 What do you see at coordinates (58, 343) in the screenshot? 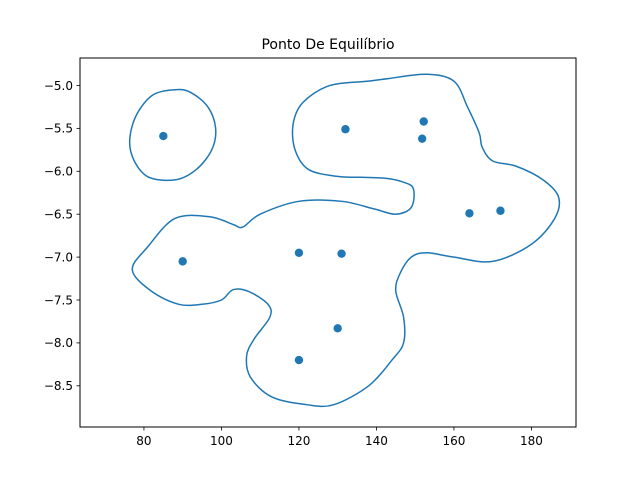
I see `y-tick-label: −8.0` at bounding box center [58, 343].